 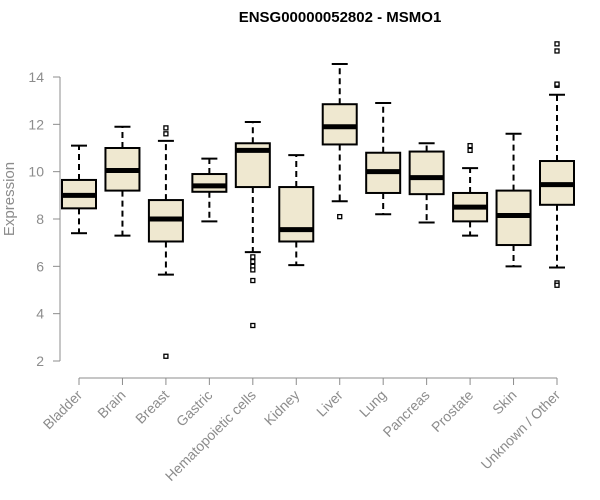 I want to click on box-kidney, so click(x=296, y=210).